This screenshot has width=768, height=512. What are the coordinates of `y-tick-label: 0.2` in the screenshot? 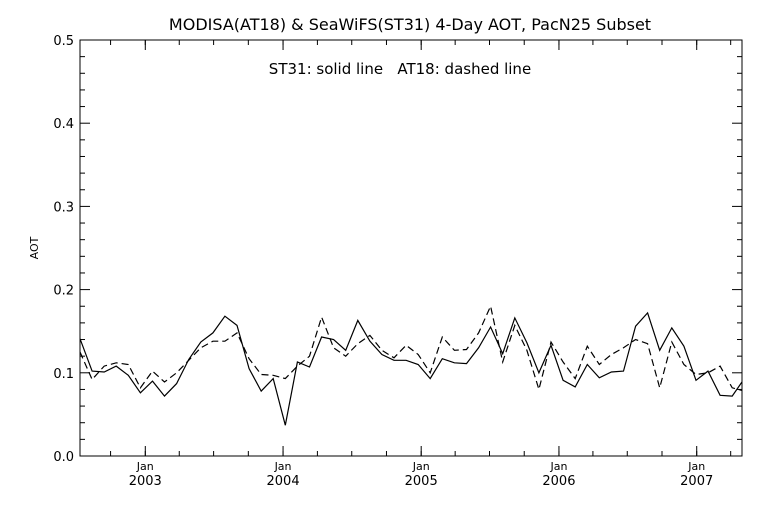 It's located at (63, 291).